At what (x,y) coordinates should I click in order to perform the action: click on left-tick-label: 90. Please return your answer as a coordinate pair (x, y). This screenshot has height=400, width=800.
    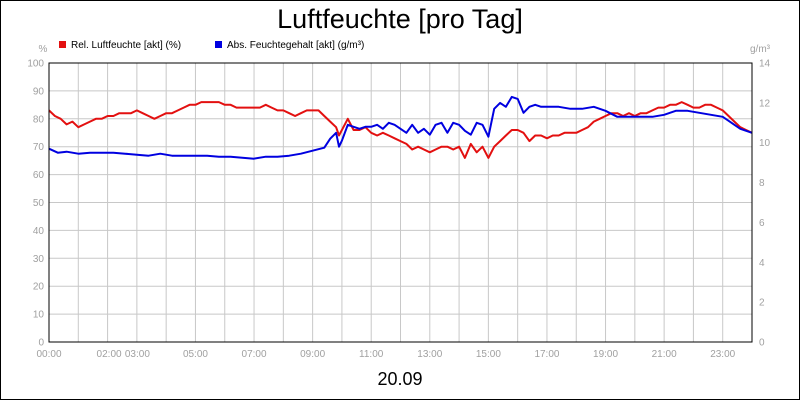
    Looking at the image, I should click on (39, 91).